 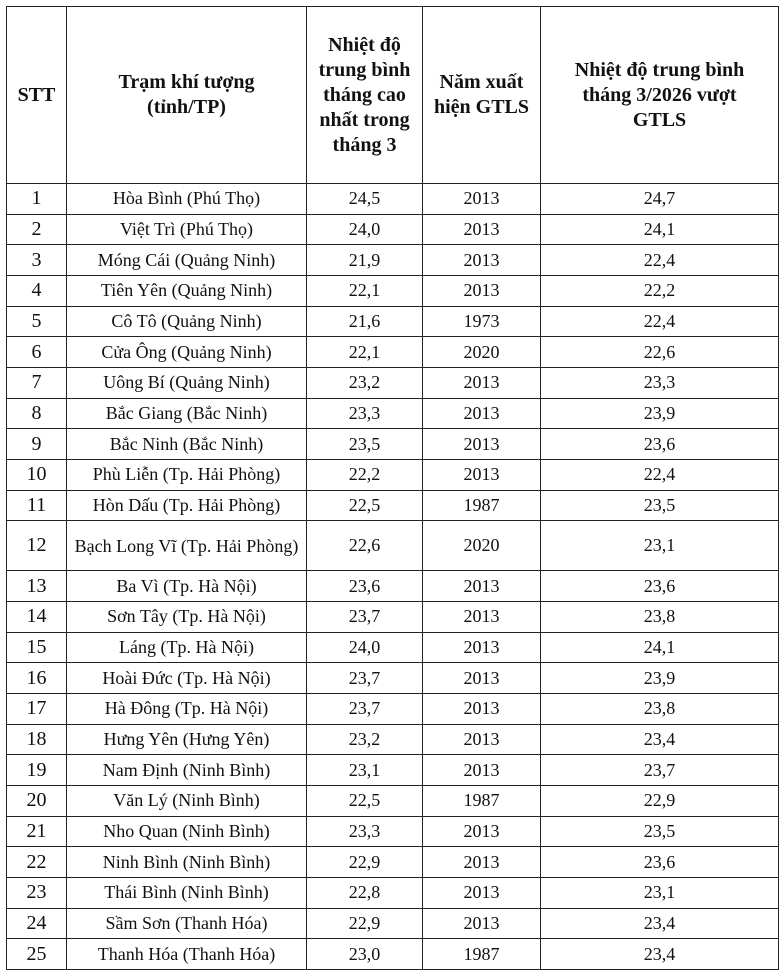 I want to click on station-cell: Ninh Bình (Ninh Bình), so click(x=186, y=862).